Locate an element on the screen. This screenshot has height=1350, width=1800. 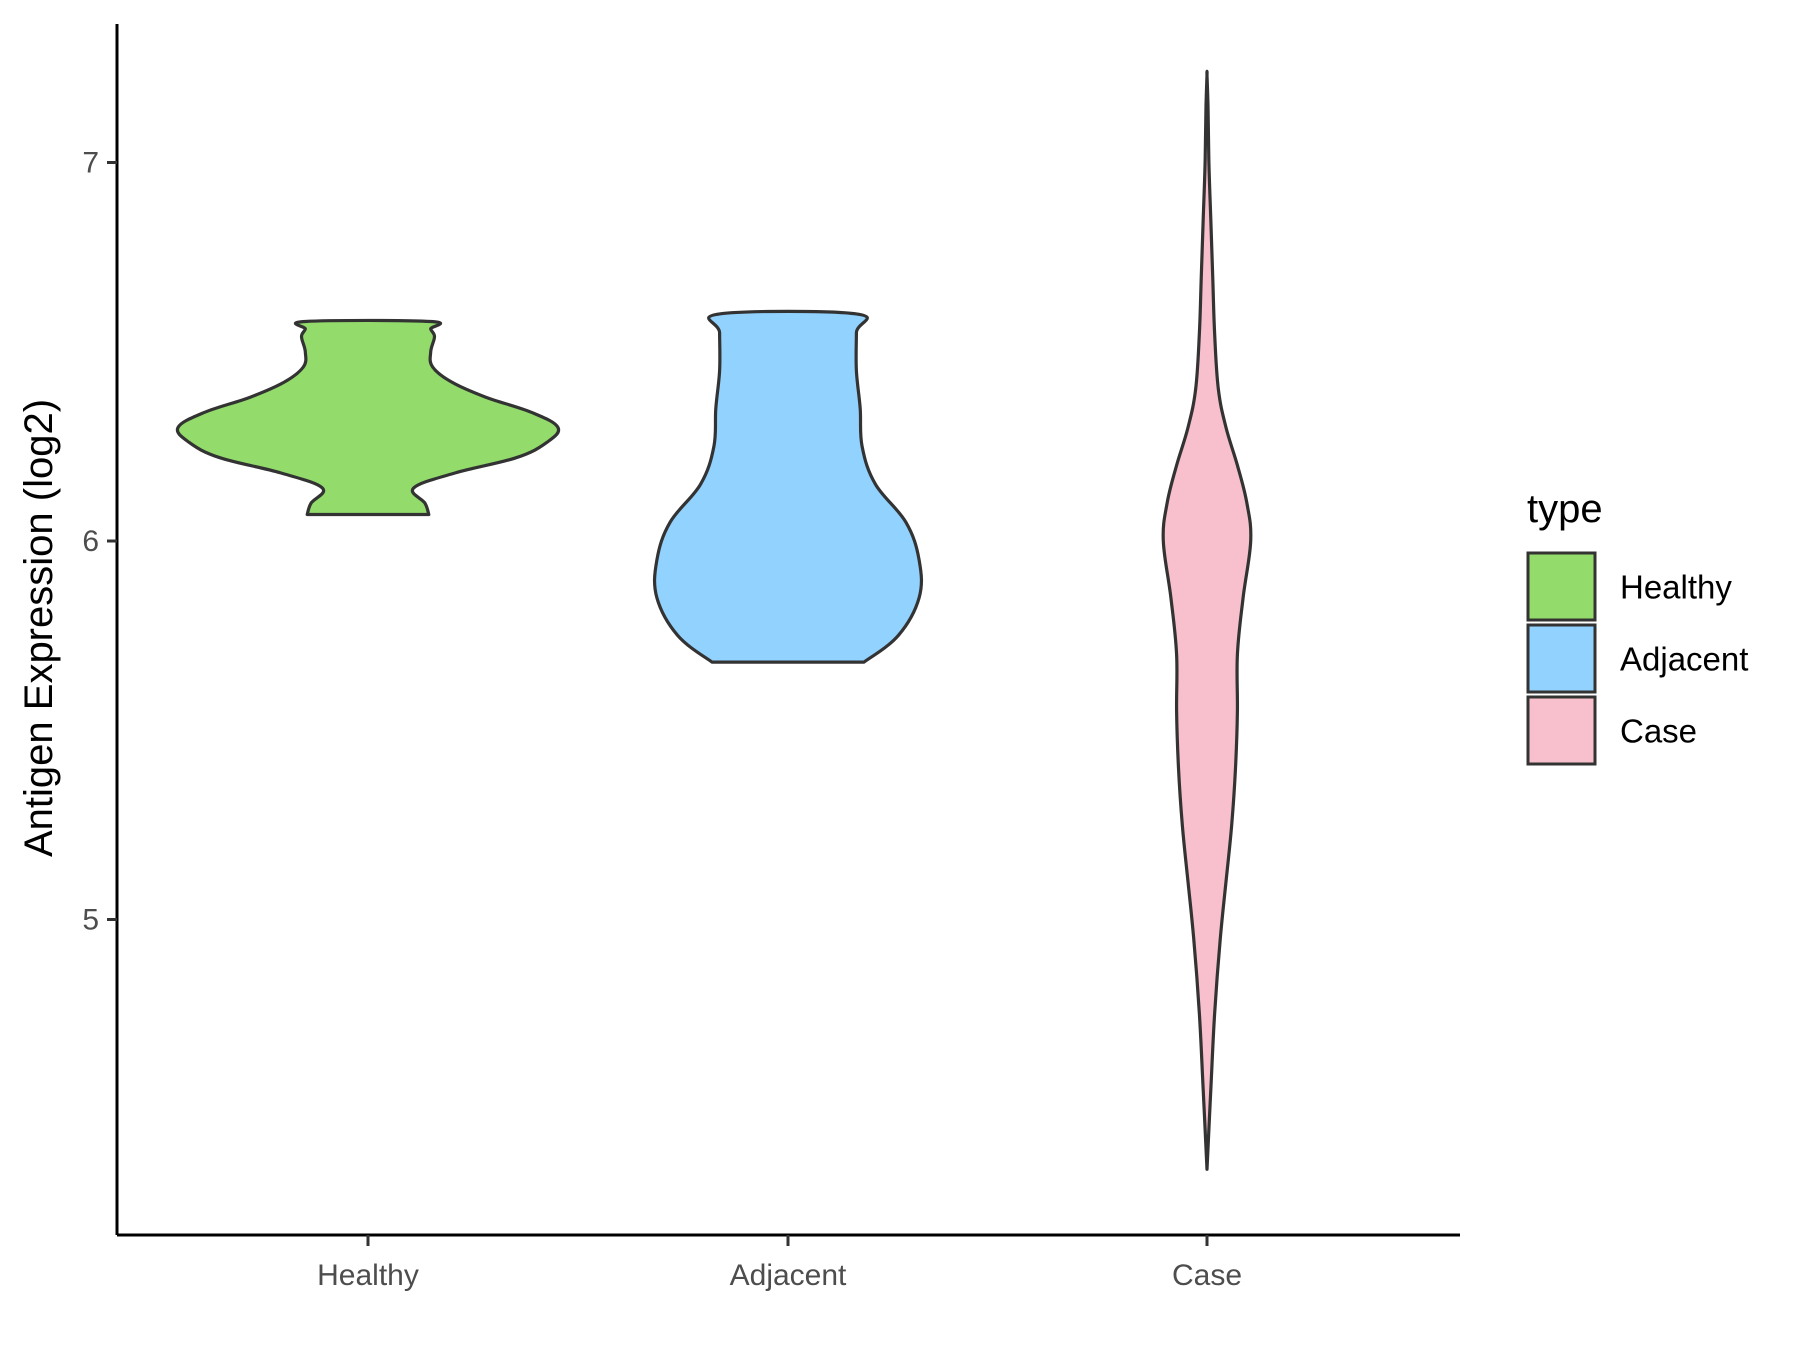
legend-label-healthy: Healthy is located at coordinates (1676, 587).